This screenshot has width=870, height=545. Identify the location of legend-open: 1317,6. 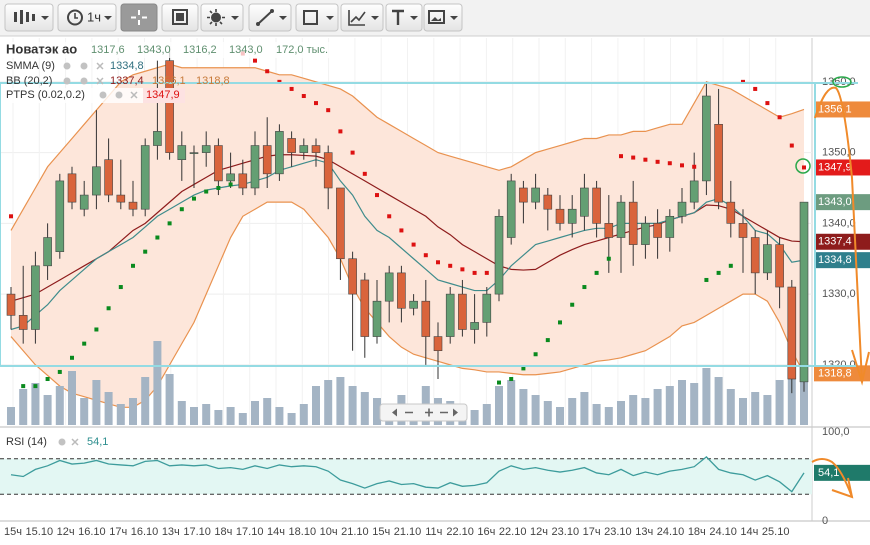
(108, 50).